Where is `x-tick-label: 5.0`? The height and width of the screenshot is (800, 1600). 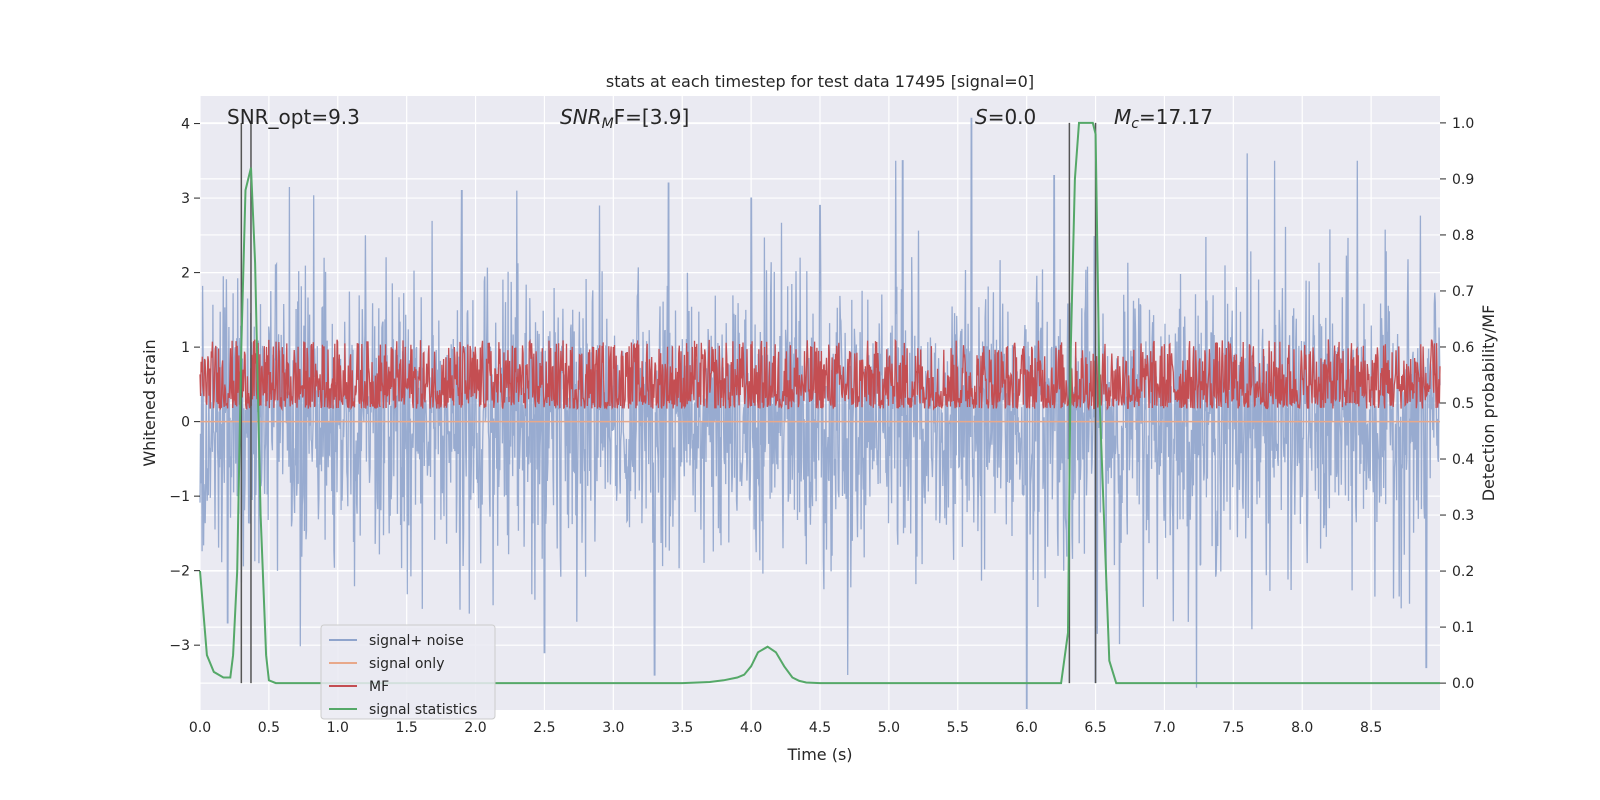 x-tick-label: 5.0 is located at coordinates (889, 728).